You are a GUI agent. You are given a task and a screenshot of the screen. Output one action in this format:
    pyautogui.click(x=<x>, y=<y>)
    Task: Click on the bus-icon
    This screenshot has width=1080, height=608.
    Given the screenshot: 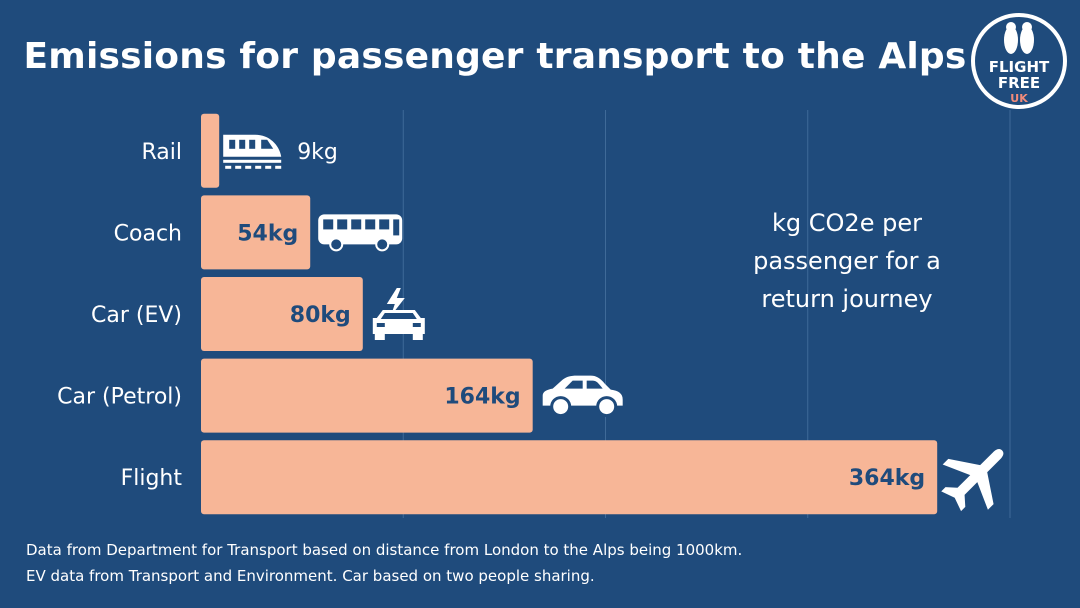 What is the action you would take?
    pyautogui.click(x=360, y=233)
    